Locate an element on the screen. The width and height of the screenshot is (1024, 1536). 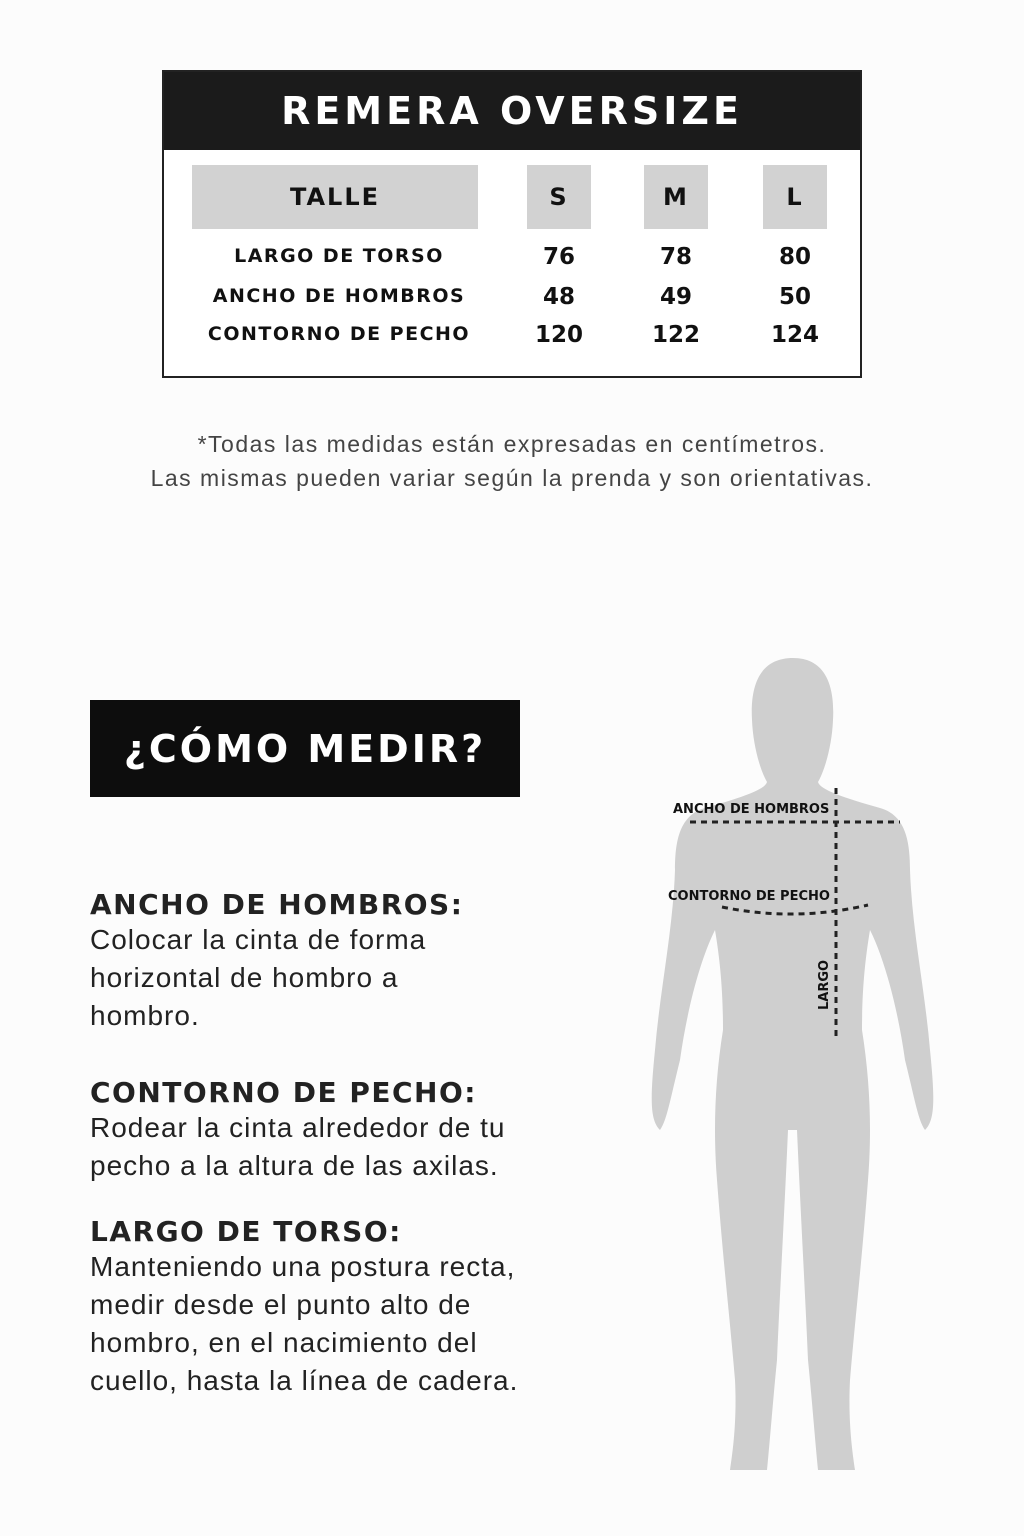
cell-value: 120 is located at coordinates (558, 335).